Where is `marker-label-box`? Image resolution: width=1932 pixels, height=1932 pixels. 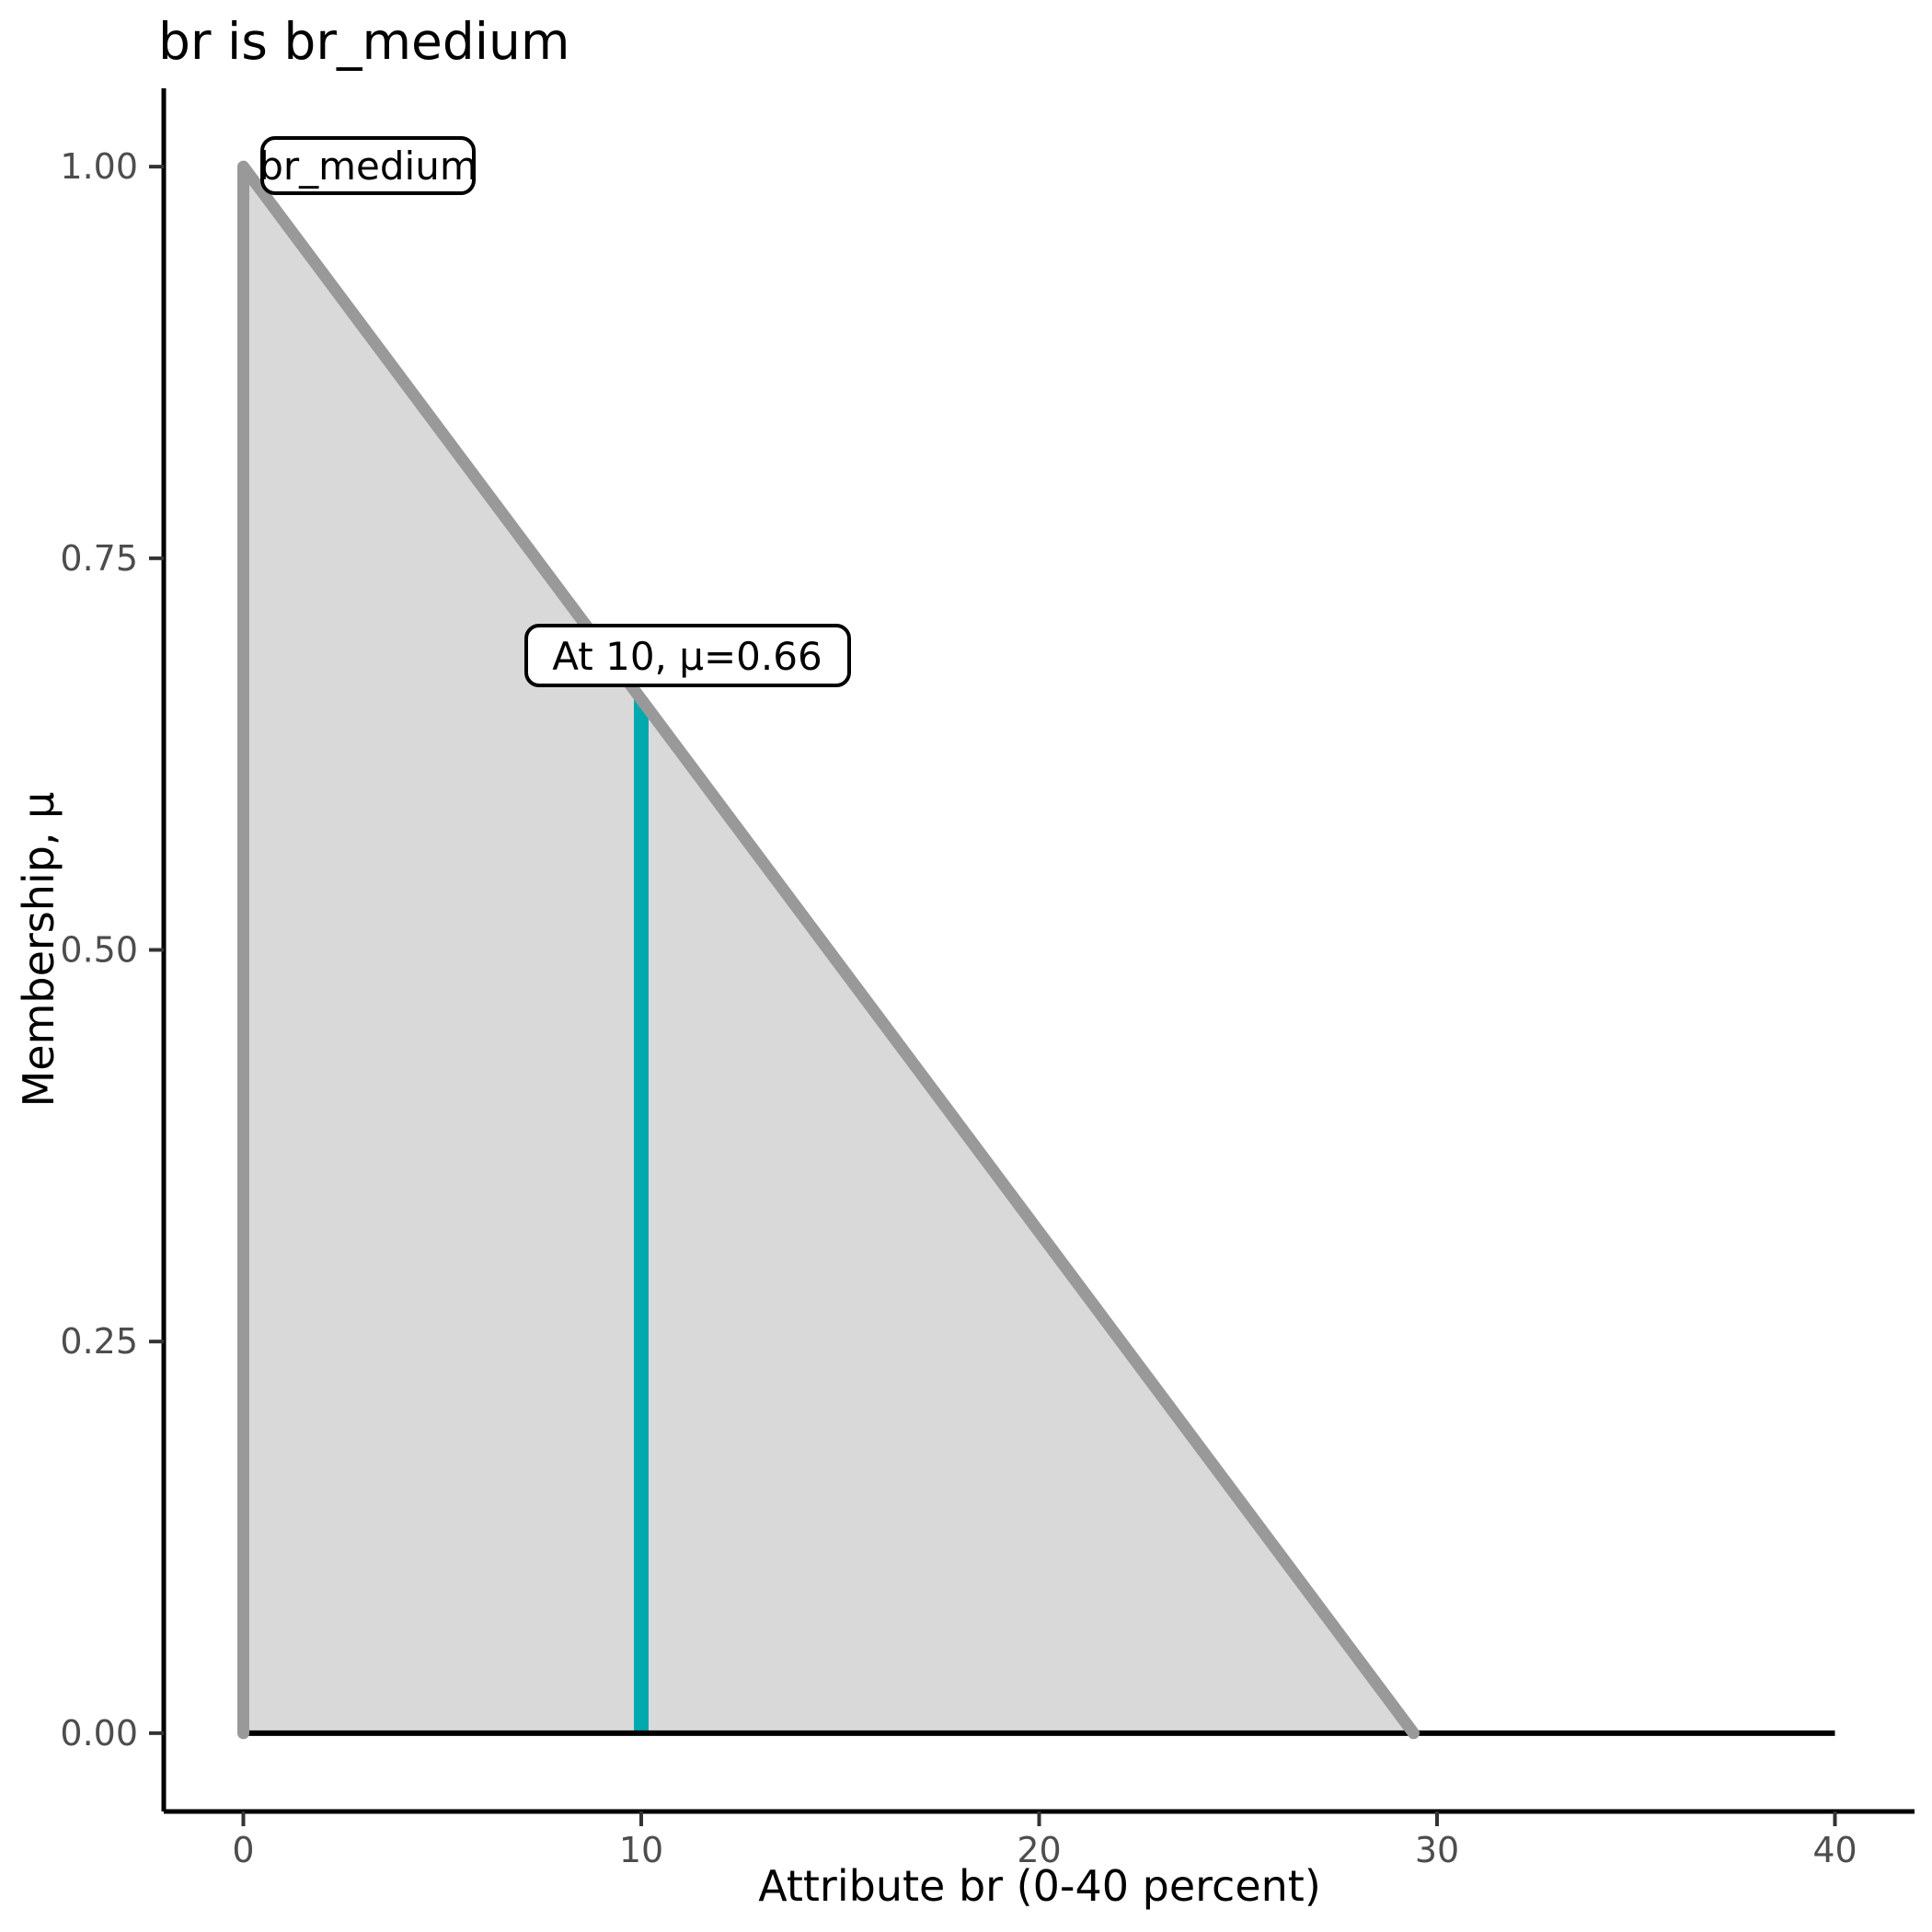 marker-label-box is located at coordinates (687, 655).